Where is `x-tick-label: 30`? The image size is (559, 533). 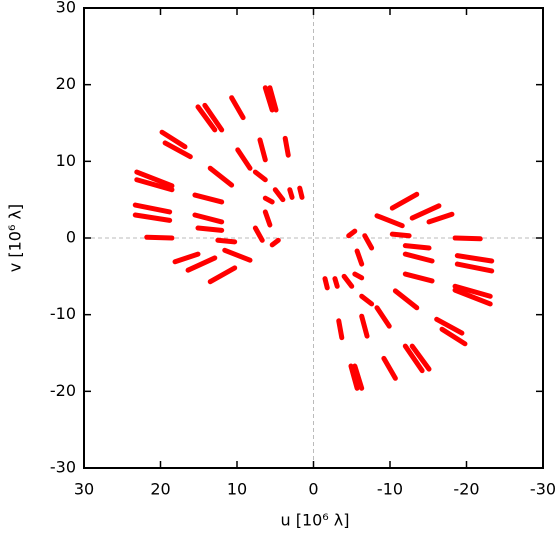
x-tick-label: 30 is located at coordinates (84, 489).